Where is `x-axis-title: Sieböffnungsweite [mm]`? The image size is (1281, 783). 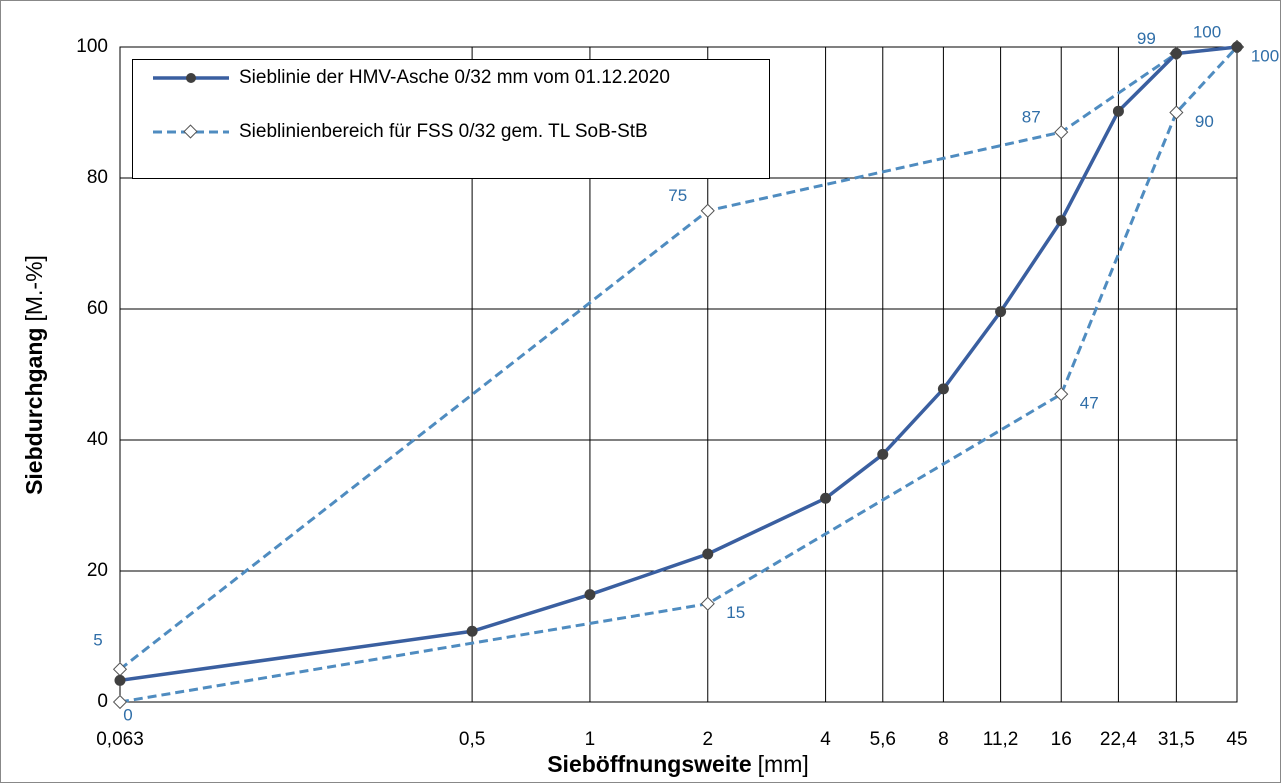 x-axis-title: Sieböffnungsweite [mm] is located at coordinates (678, 764).